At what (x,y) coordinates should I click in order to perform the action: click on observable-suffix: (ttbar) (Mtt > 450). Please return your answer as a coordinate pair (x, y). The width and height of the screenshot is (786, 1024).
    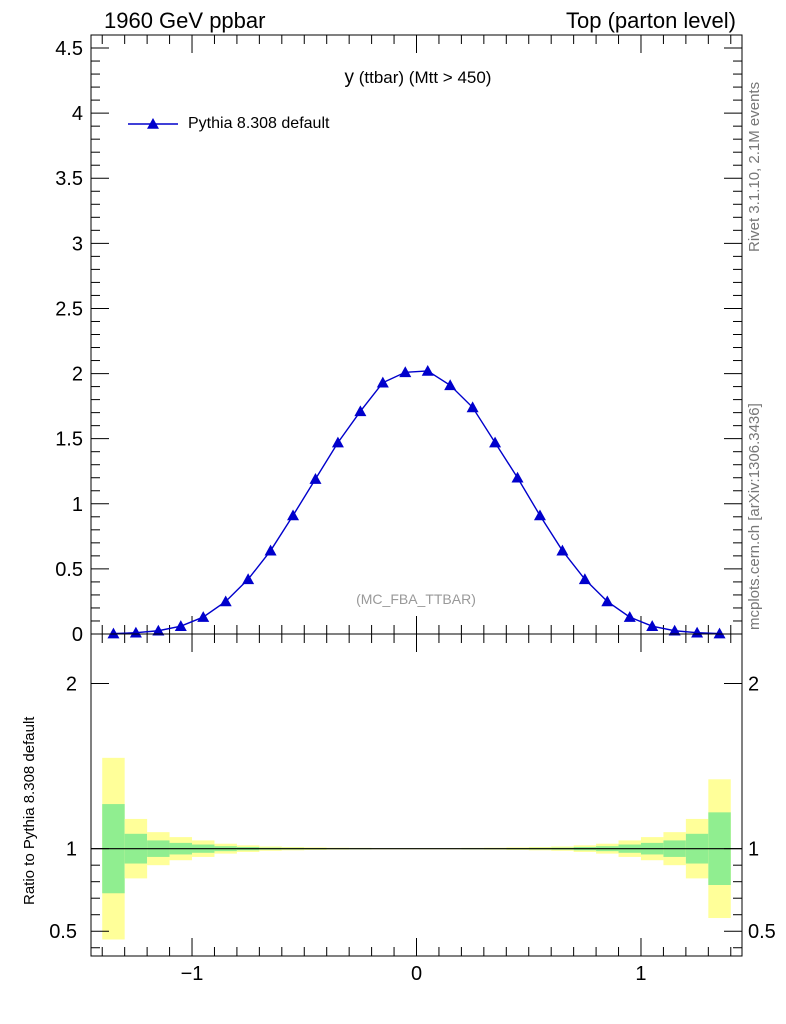
    Looking at the image, I should click on (423, 77).